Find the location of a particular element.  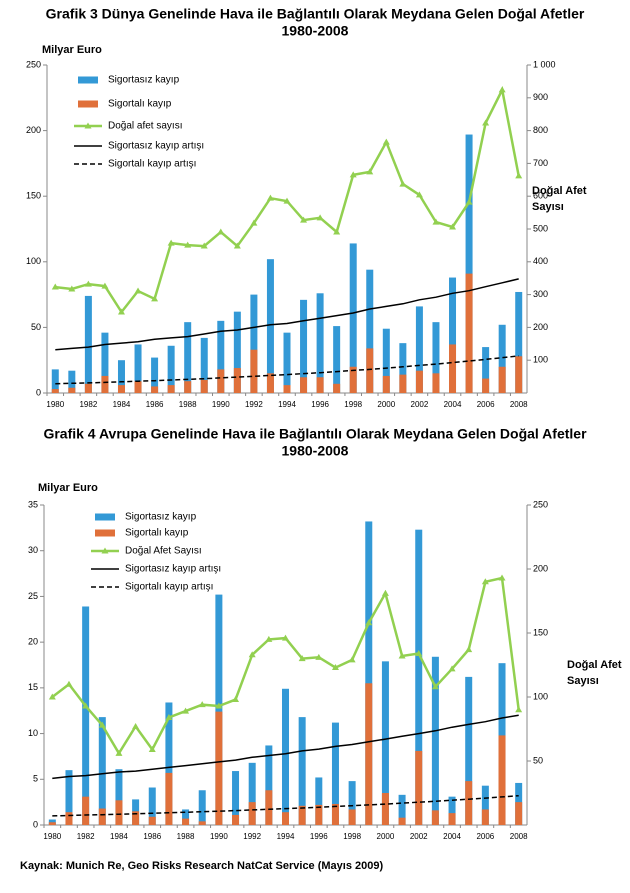

y2-tick-label: 100 is located at coordinates (540, 360).